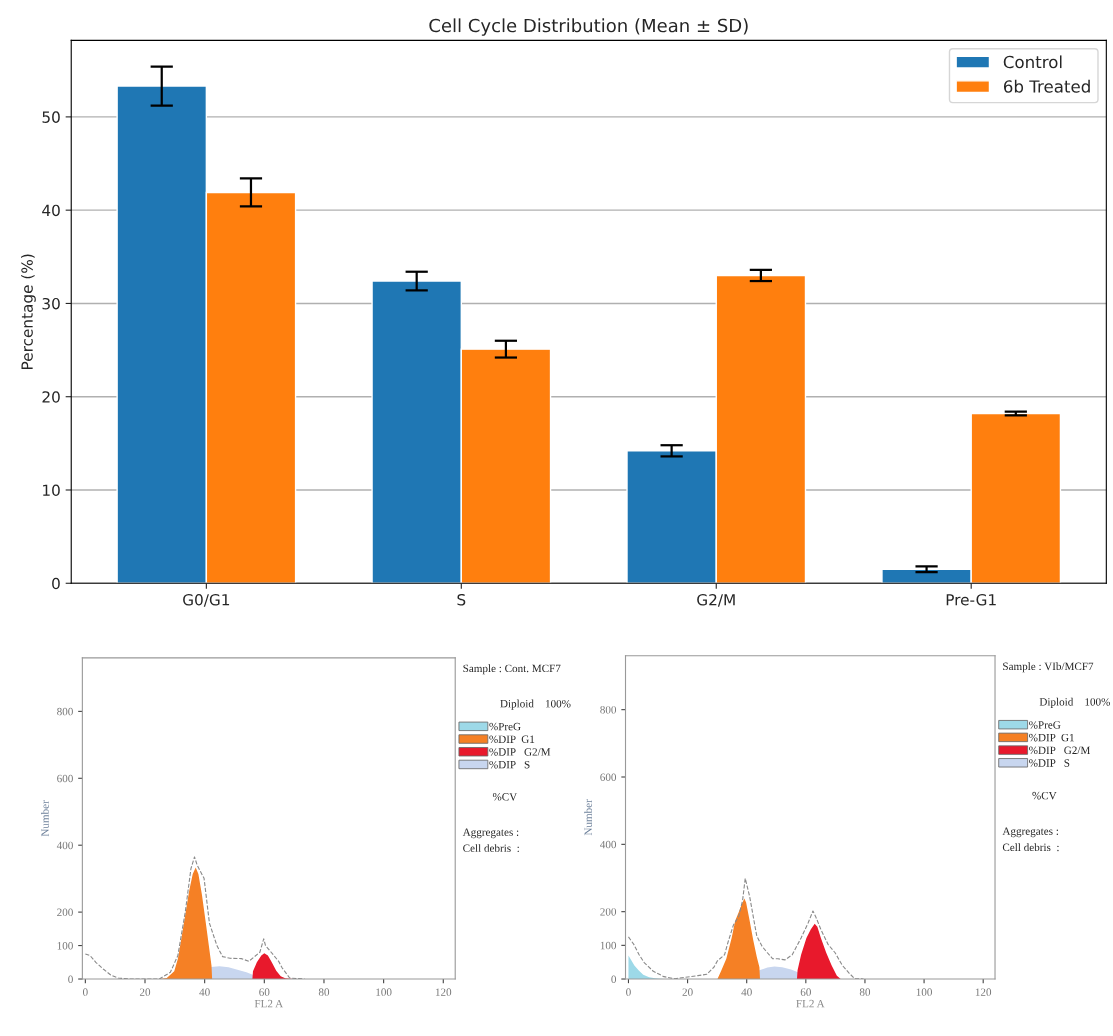 Image resolution: width=1113 pixels, height=1036 pixels. I want to click on y-tick-label: 10, so click(51, 490).